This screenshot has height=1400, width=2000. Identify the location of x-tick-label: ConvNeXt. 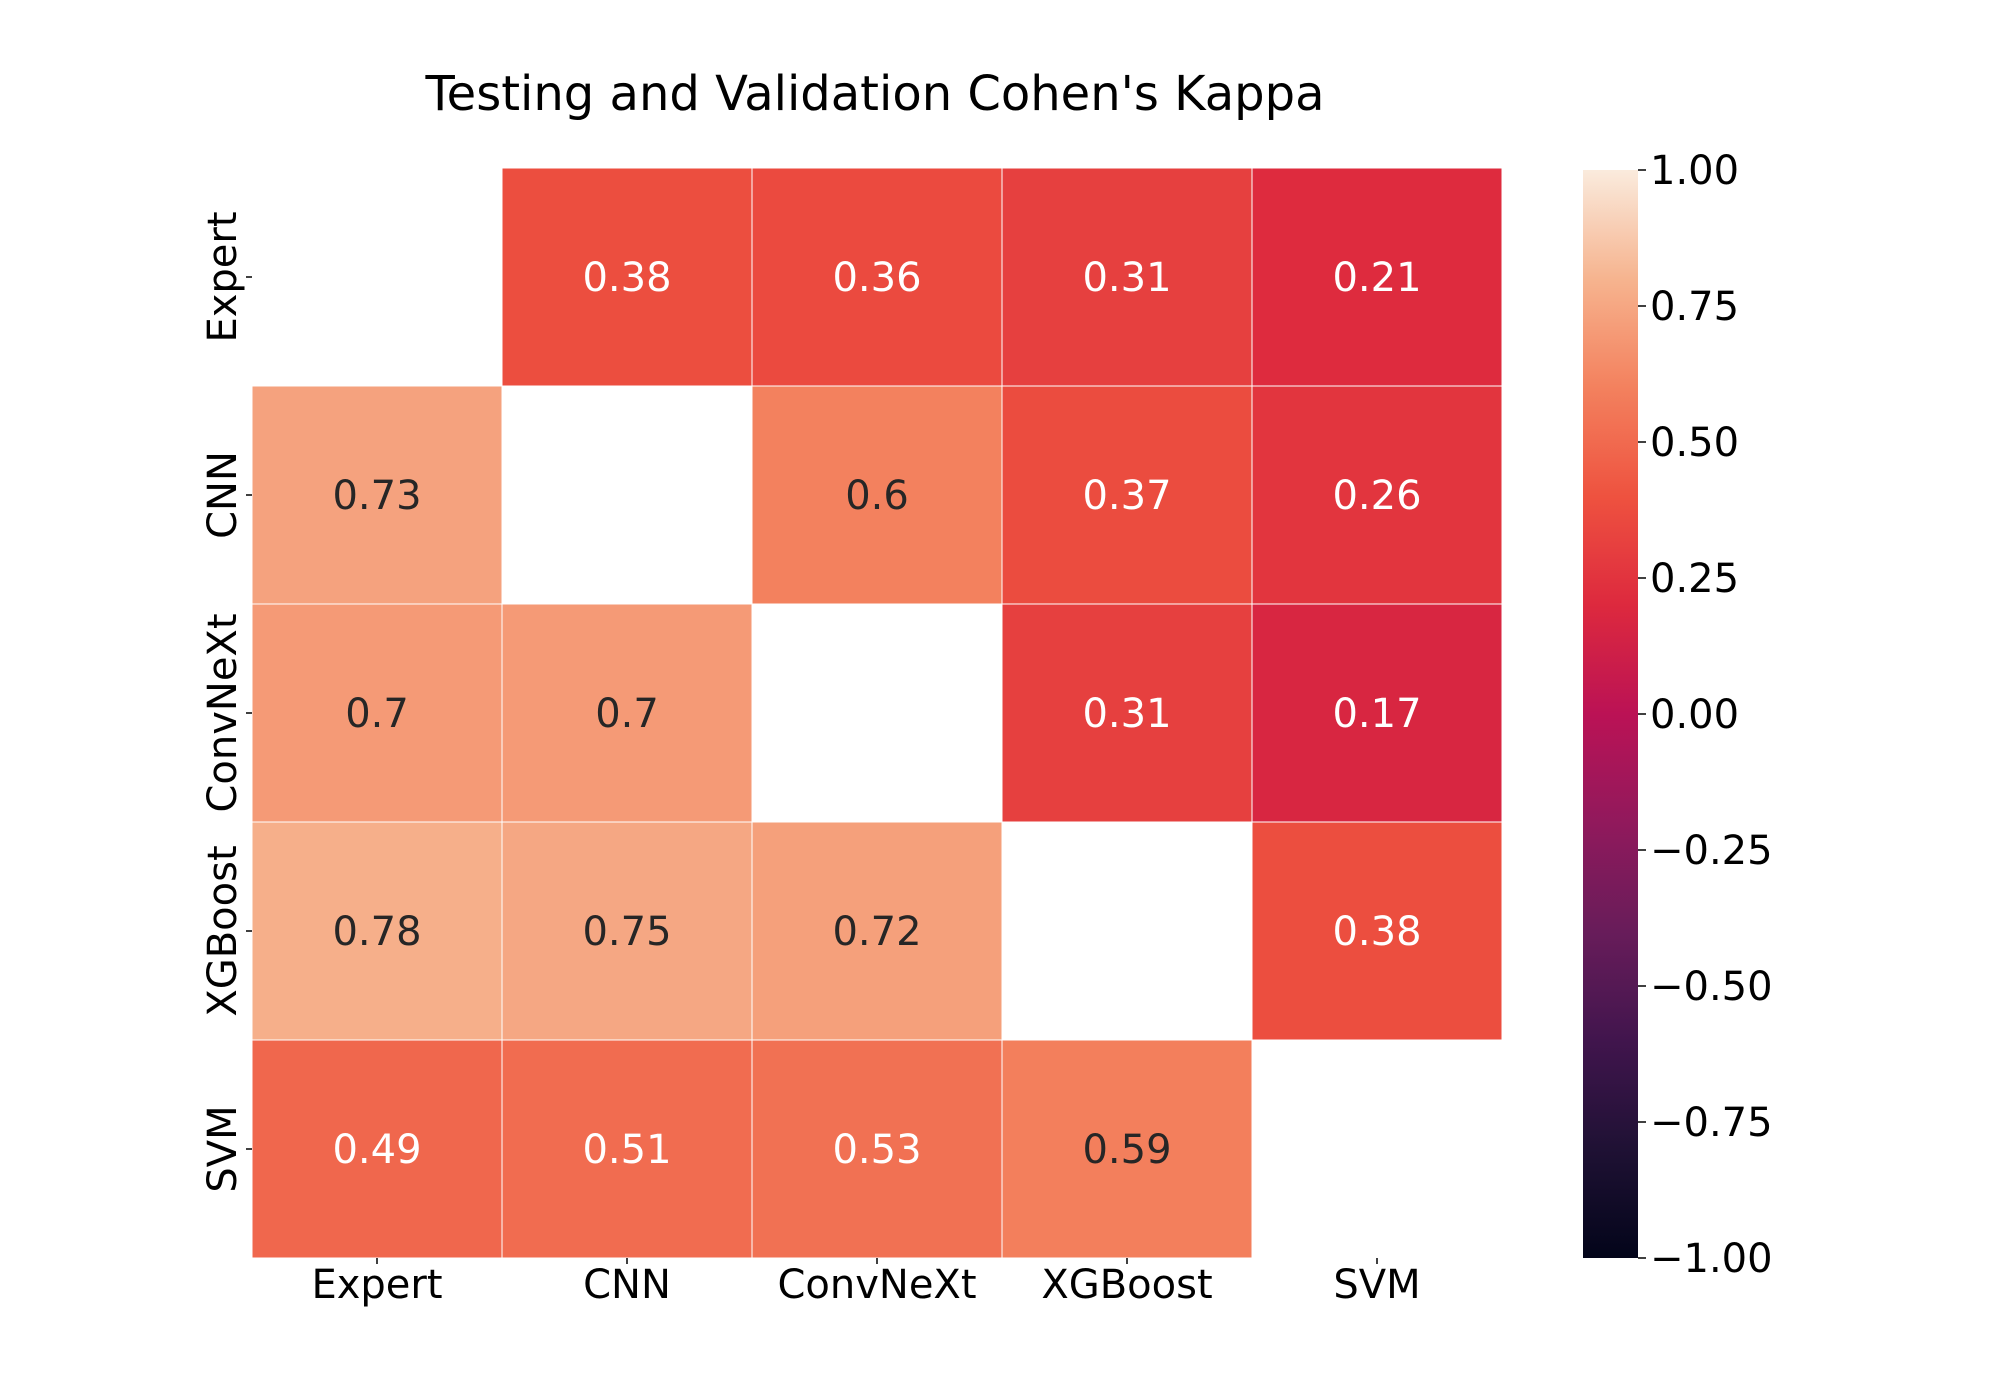
(876, 1285).